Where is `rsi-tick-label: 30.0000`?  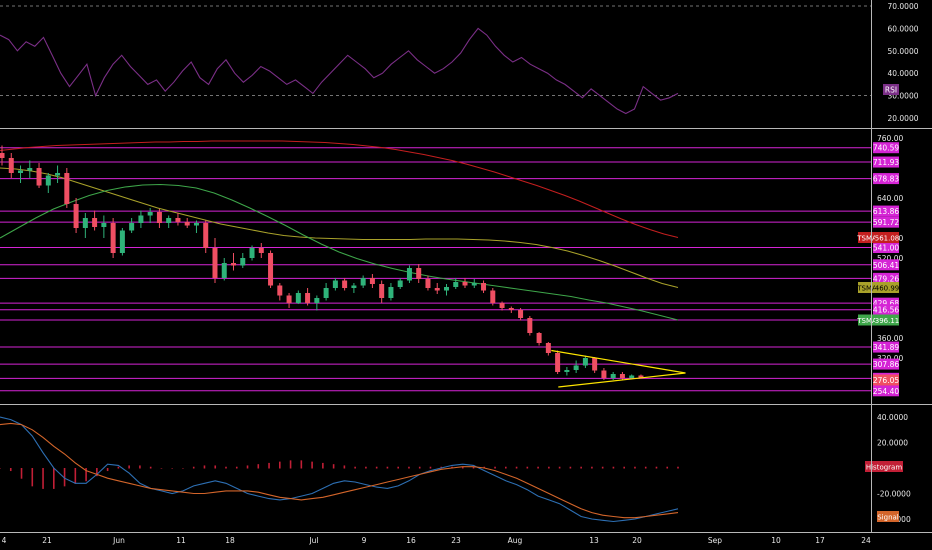
rsi-tick-label: 30.0000 is located at coordinates (902, 96).